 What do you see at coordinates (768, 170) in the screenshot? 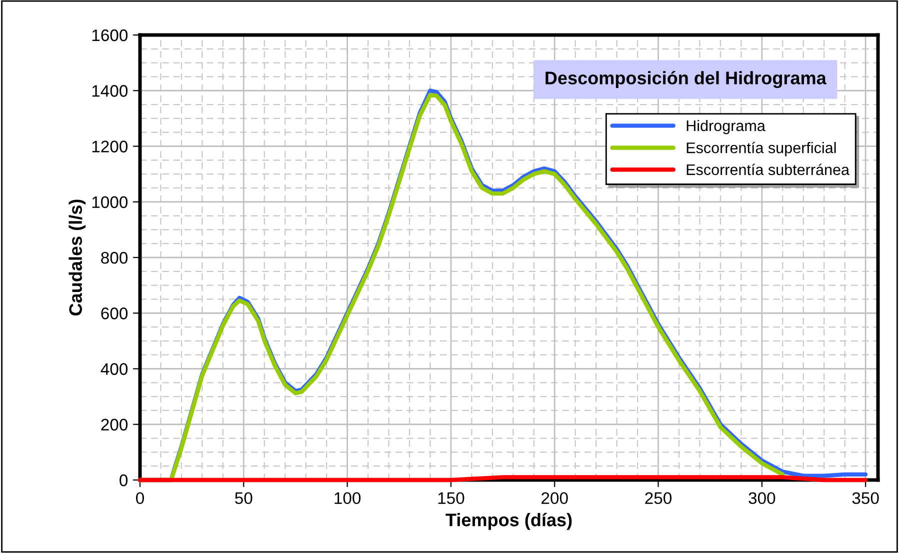
I see `legend-label: Escorrentía subterránea` at bounding box center [768, 170].